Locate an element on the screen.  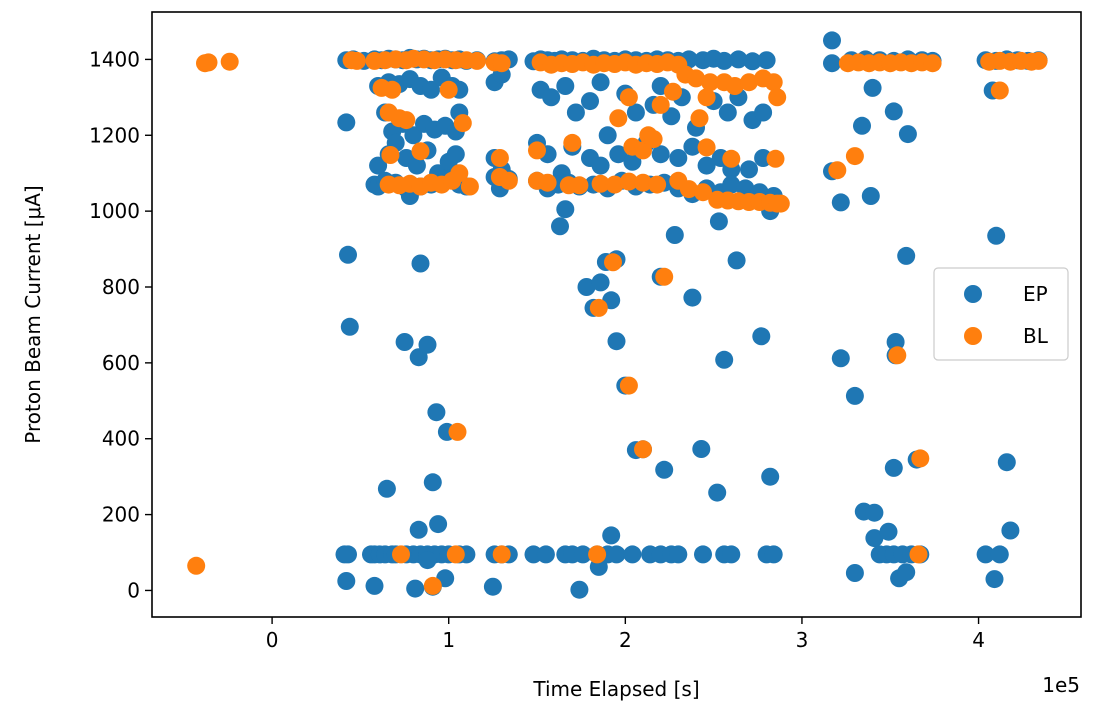
y-tick-label: 400 is located at coordinates (121, 439).